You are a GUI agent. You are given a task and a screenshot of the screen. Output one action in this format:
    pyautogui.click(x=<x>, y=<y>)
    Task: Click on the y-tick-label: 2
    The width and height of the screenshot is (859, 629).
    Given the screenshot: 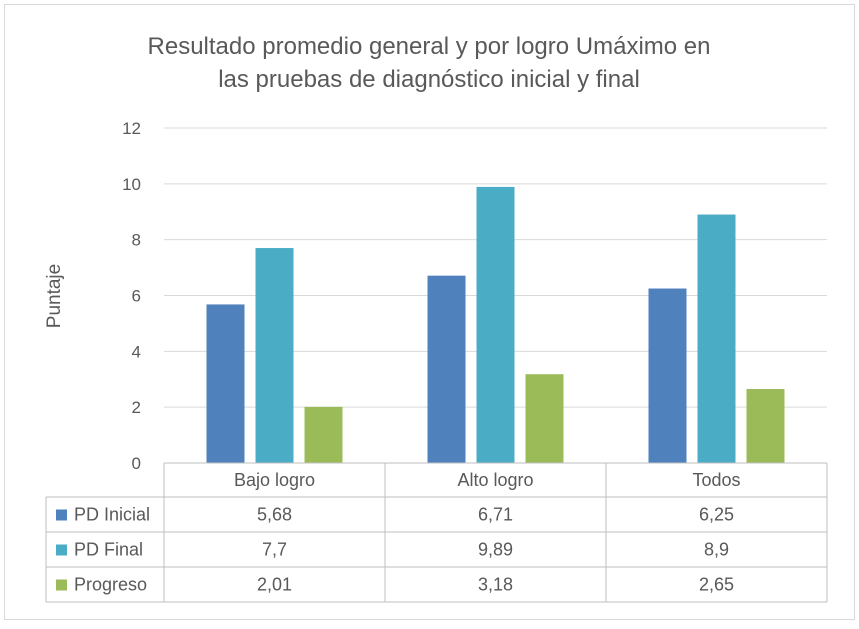 What is the action you would take?
    pyautogui.click(x=136, y=407)
    